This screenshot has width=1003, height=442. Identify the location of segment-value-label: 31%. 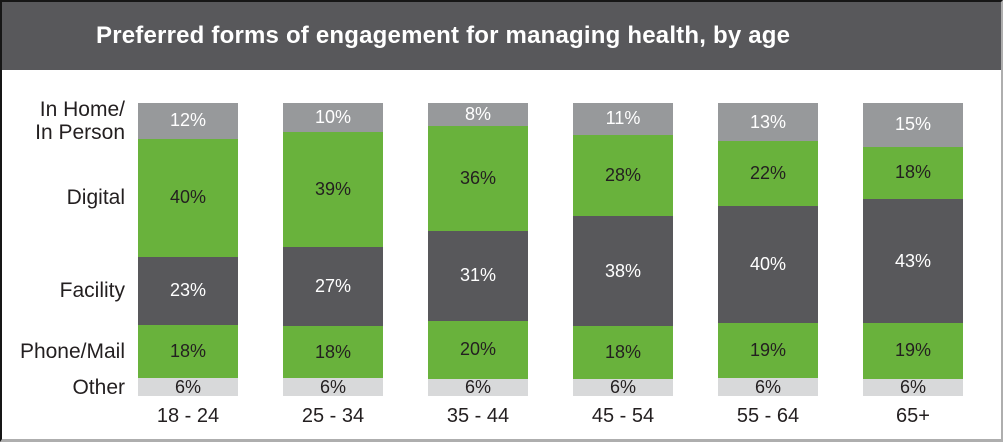
(478, 275).